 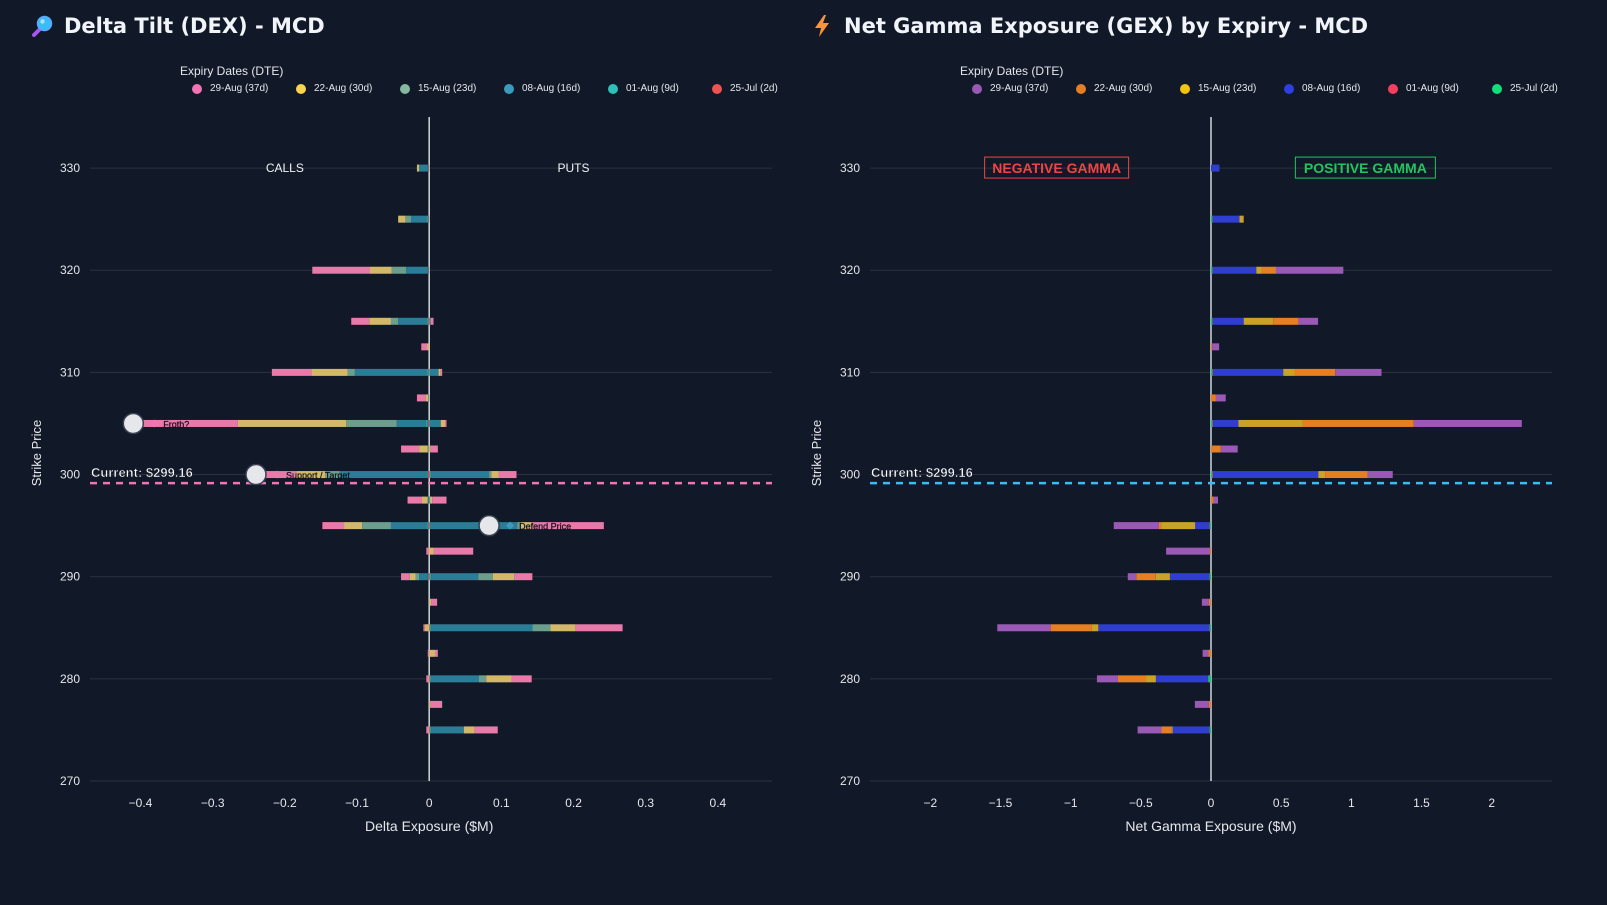 I want to click on gex-legend-item: 22-Aug (30d), so click(x=1128, y=88).